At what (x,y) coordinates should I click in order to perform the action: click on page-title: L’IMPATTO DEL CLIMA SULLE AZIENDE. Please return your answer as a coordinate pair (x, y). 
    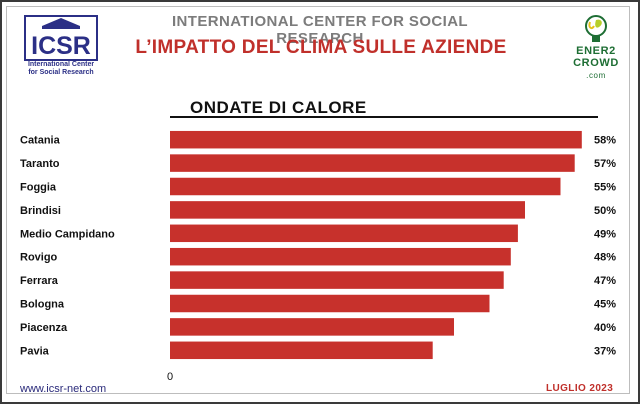
    Looking at the image, I should click on (321, 47).